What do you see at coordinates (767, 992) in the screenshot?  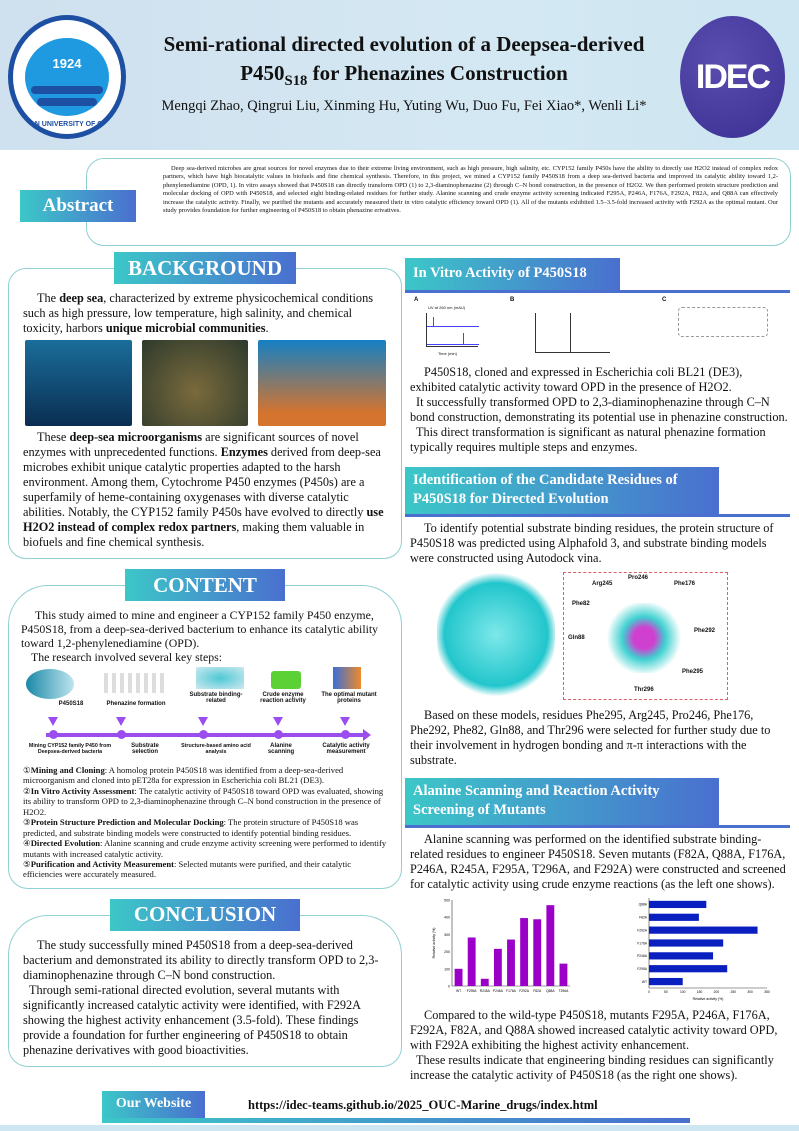 I see `x-tick-label: 350` at bounding box center [767, 992].